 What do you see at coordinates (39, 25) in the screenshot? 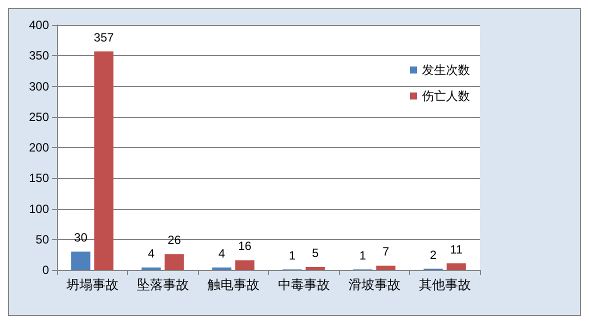
I see `y-tick-label: 400` at bounding box center [39, 25].